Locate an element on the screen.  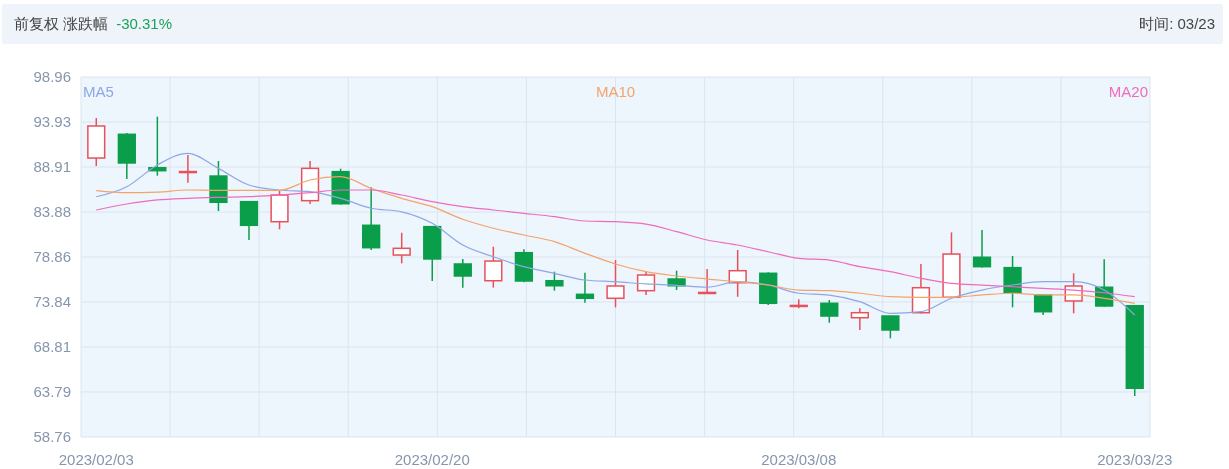
y-tick-label: 63.79 is located at coordinates (52, 392).